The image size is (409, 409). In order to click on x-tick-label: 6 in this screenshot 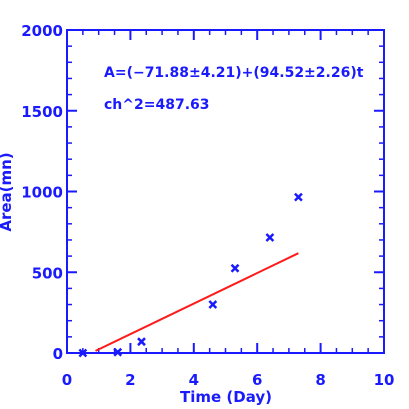, I will do `click(257, 380)`.